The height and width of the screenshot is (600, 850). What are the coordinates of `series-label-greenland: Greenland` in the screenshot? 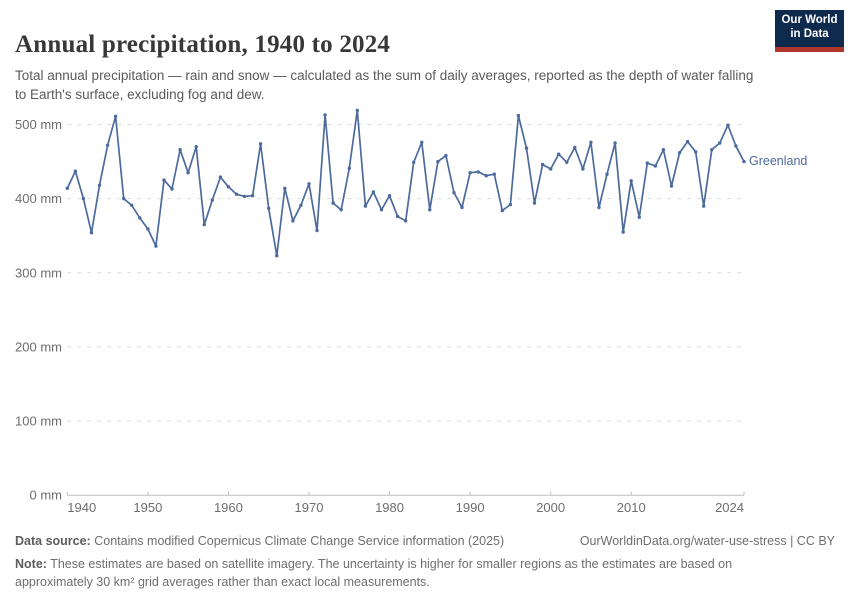 It's located at (778, 161).